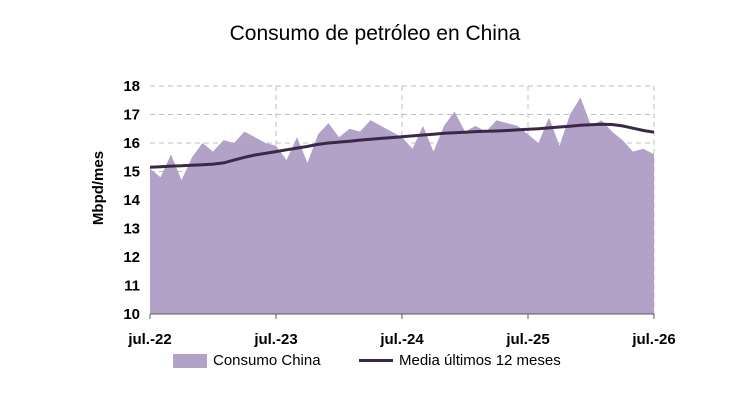 The image size is (750, 400). What do you see at coordinates (190, 360) in the screenshot?
I see `legend-swatch-area` at bounding box center [190, 360].